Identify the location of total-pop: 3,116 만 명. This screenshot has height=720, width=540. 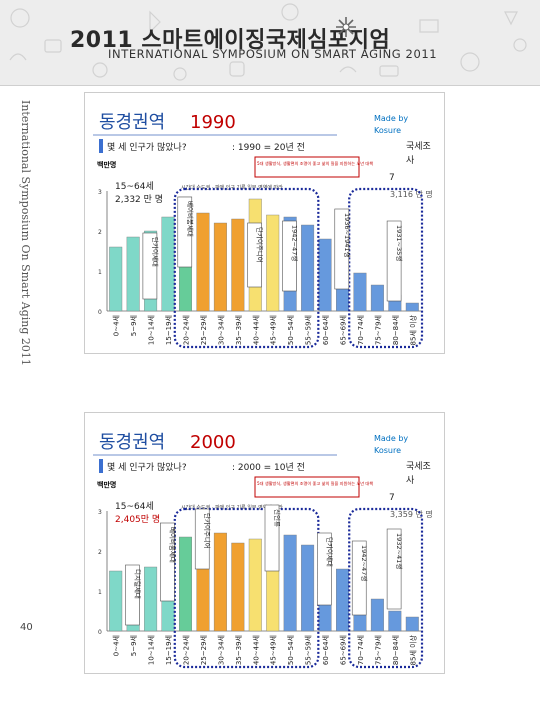
(411, 194).